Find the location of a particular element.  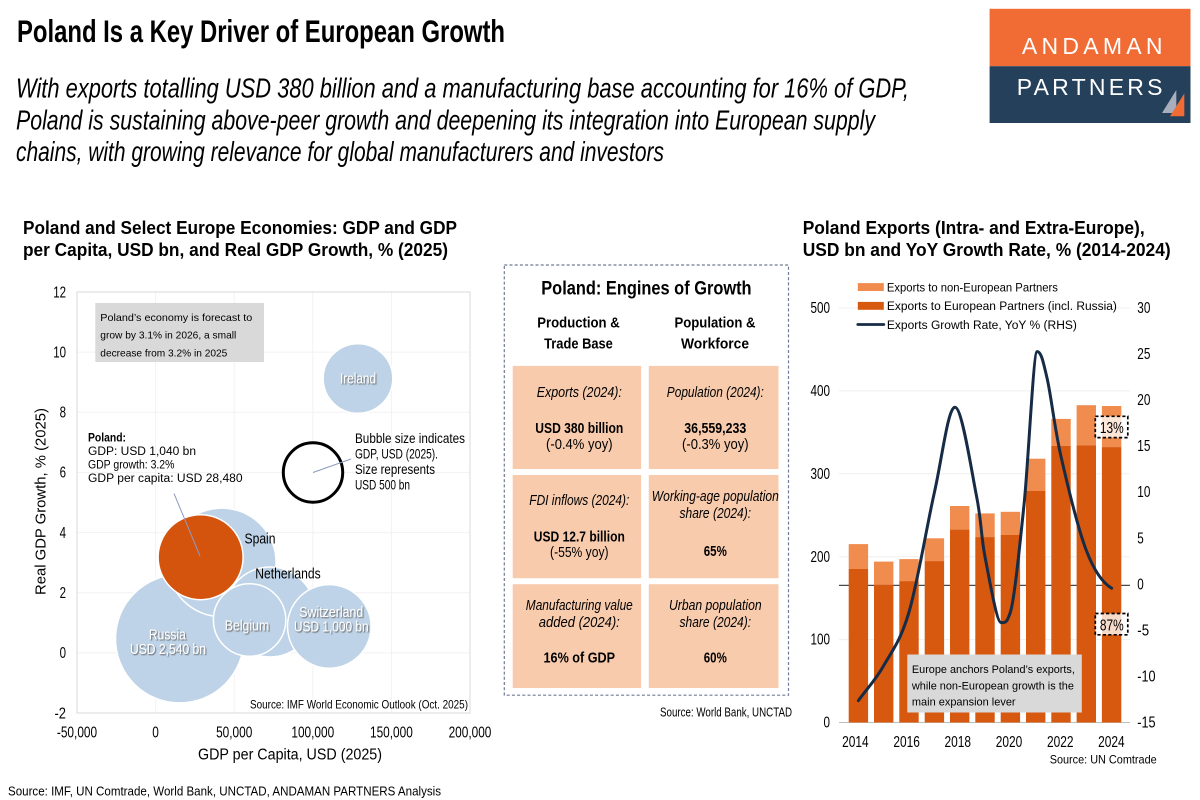

svg-text:while non-European growth is t: while non-European growth is the is located at coordinates (992, 686).